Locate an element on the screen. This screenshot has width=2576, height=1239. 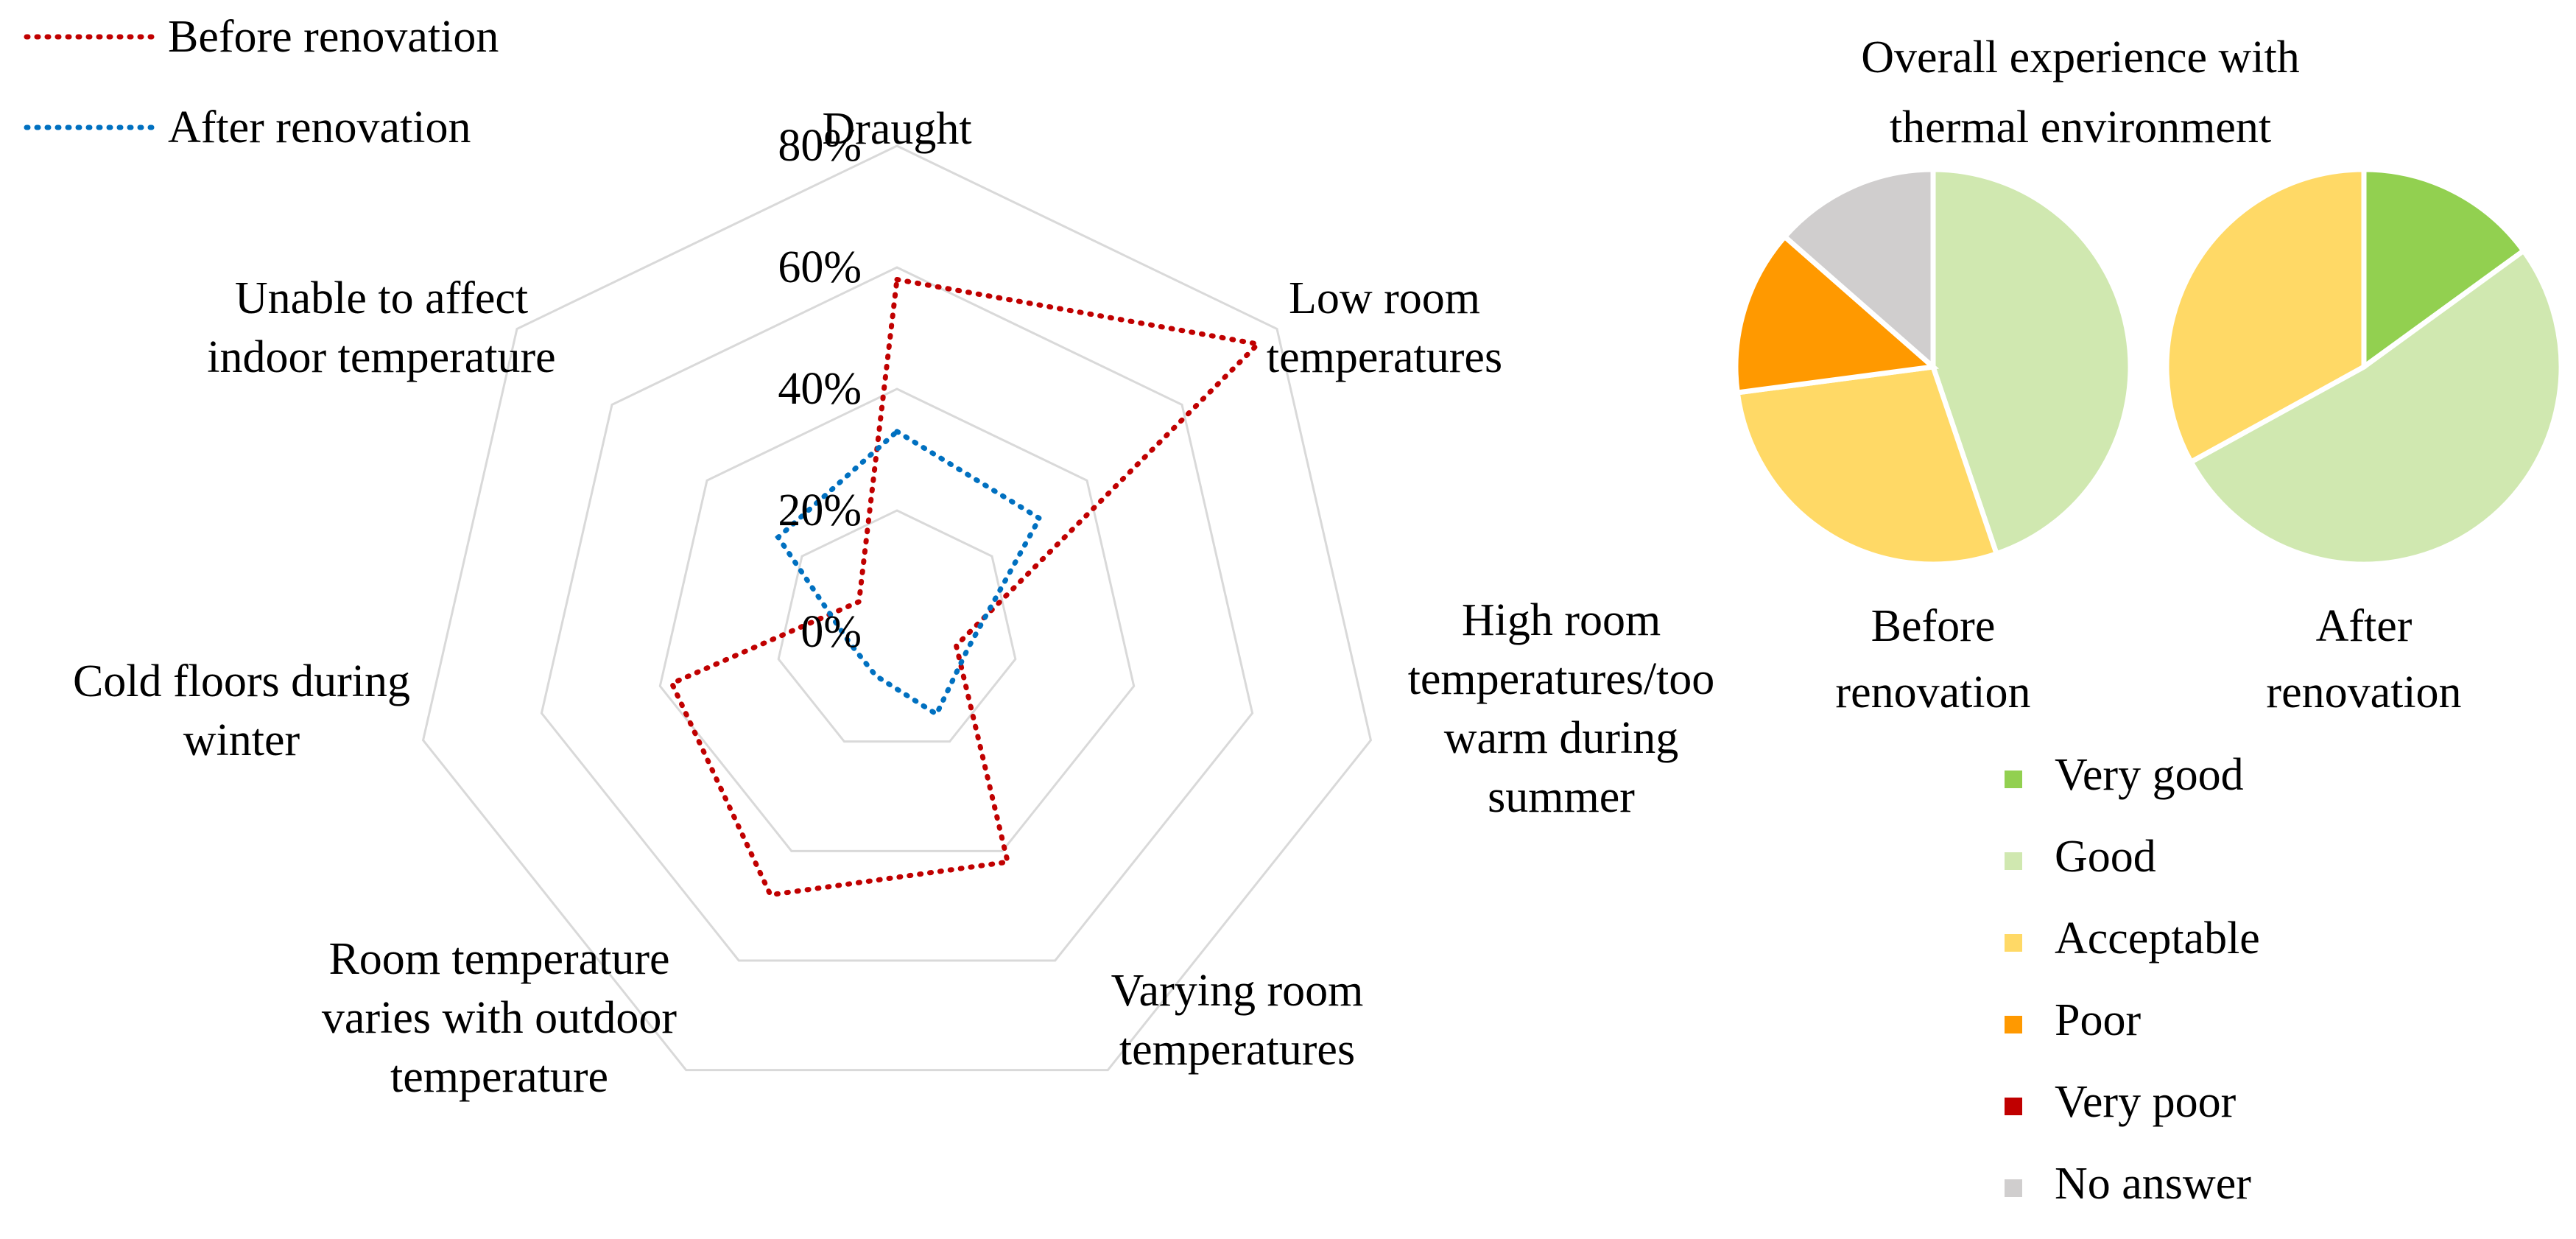
radar-legend: Before renovation After renovation is located at coordinates (261, 82).